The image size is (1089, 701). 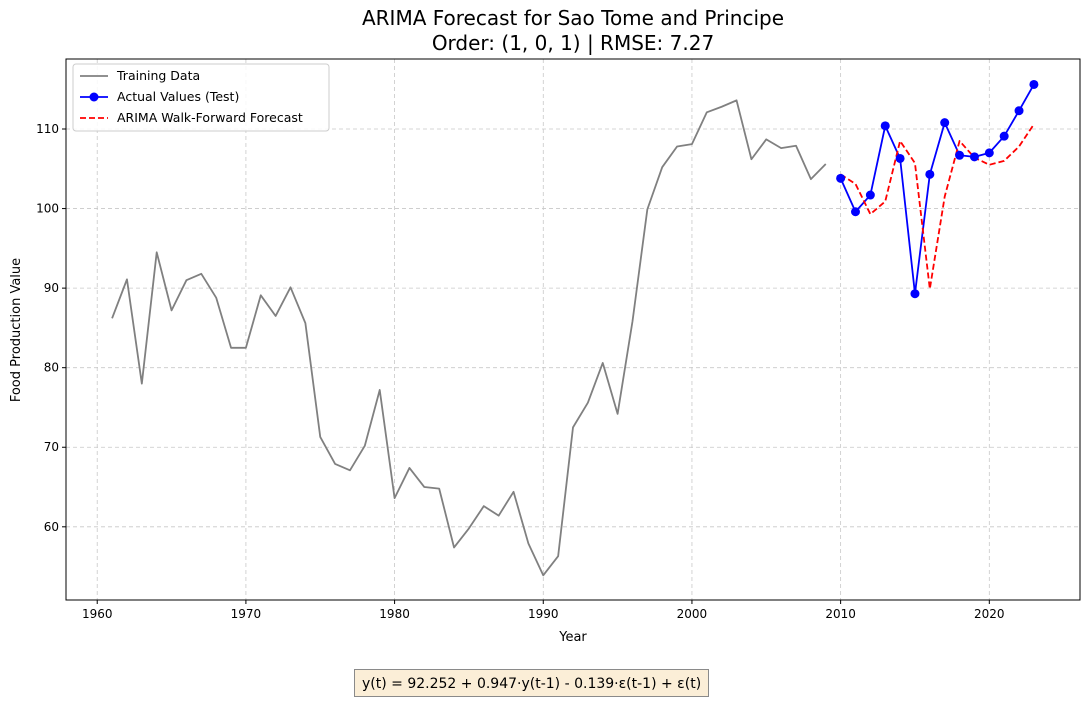 I want to click on x-tick-label: 2000, so click(x=692, y=614).